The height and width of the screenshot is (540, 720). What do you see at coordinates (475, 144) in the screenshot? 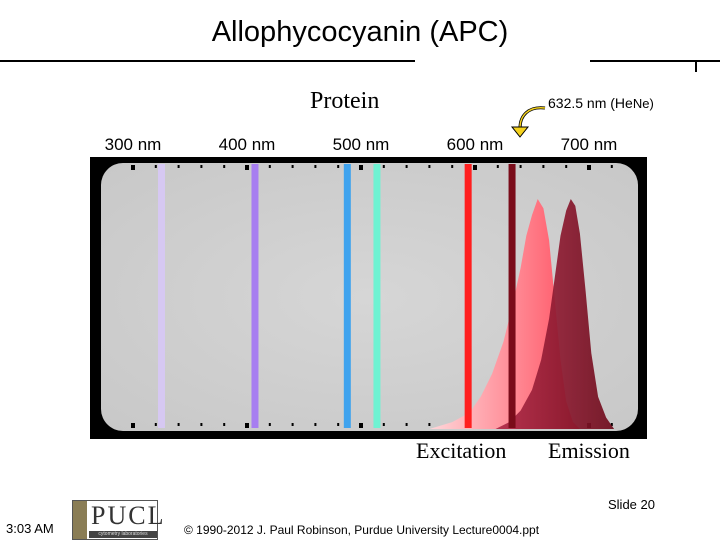
I see `x-tick-label-600: 600 nm` at bounding box center [475, 144].